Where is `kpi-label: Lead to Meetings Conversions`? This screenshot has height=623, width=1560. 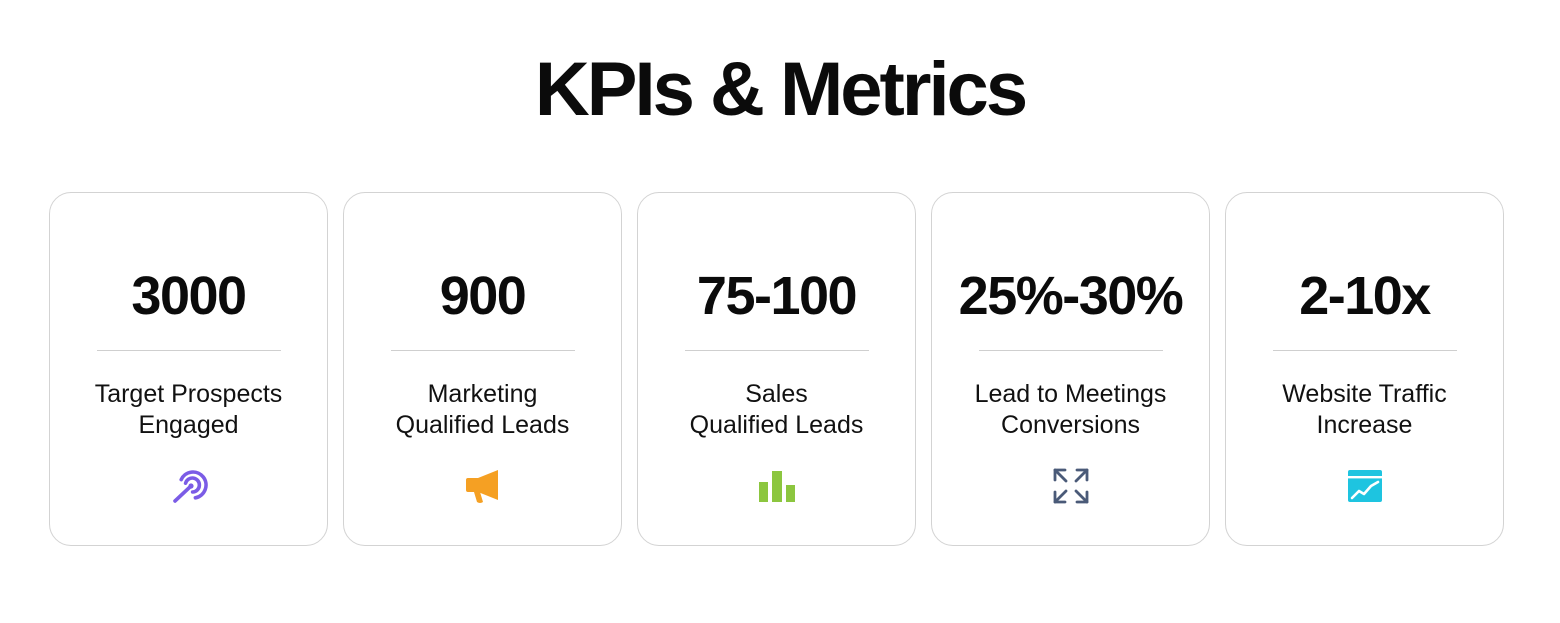 kpi-label: Lead to Meetings Conversions is located at coordinates (1070, 410).